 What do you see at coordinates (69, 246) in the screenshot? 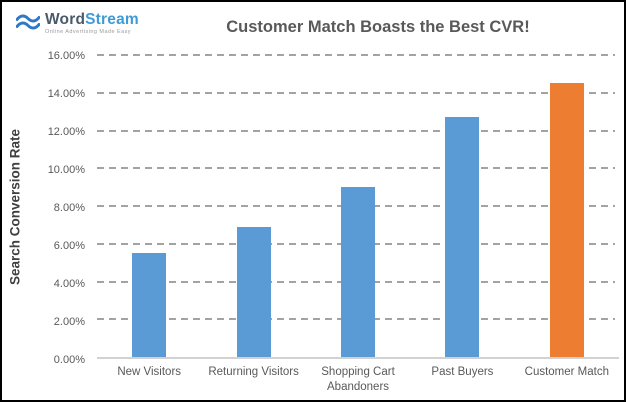
I see `y-tick-label: 6.00%` at bounding box center [69, 246].